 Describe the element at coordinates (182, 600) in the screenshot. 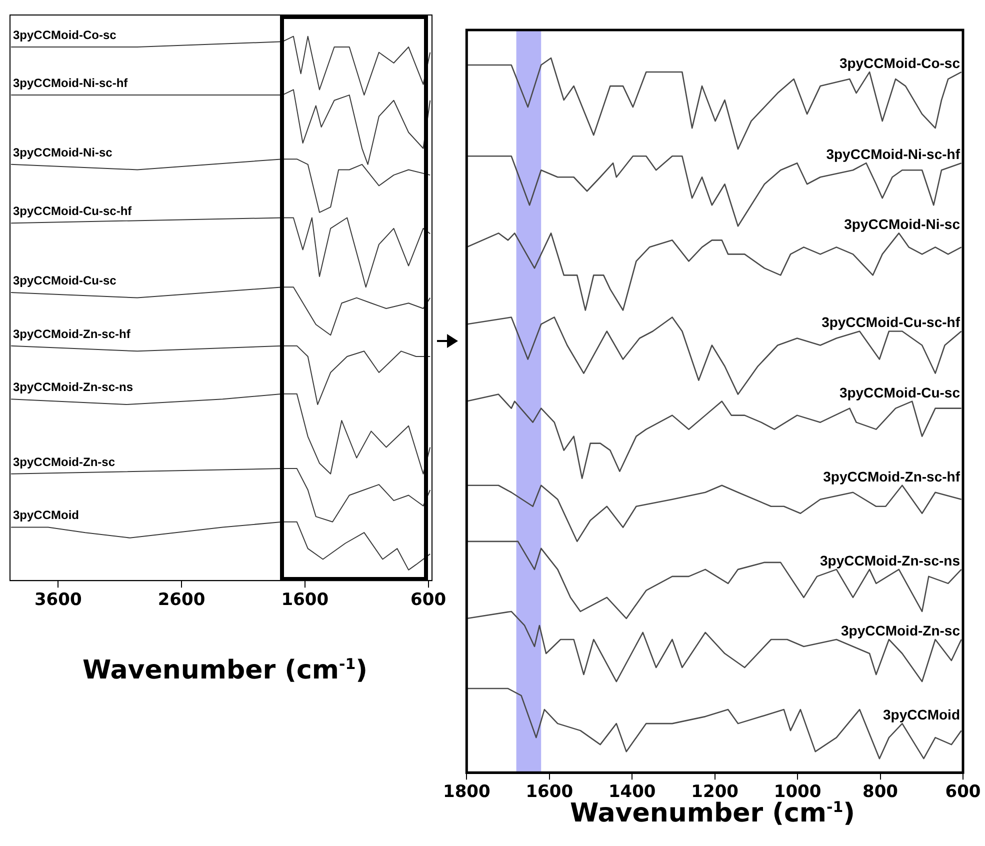

I see `x-tick-label: 2600` at that location.